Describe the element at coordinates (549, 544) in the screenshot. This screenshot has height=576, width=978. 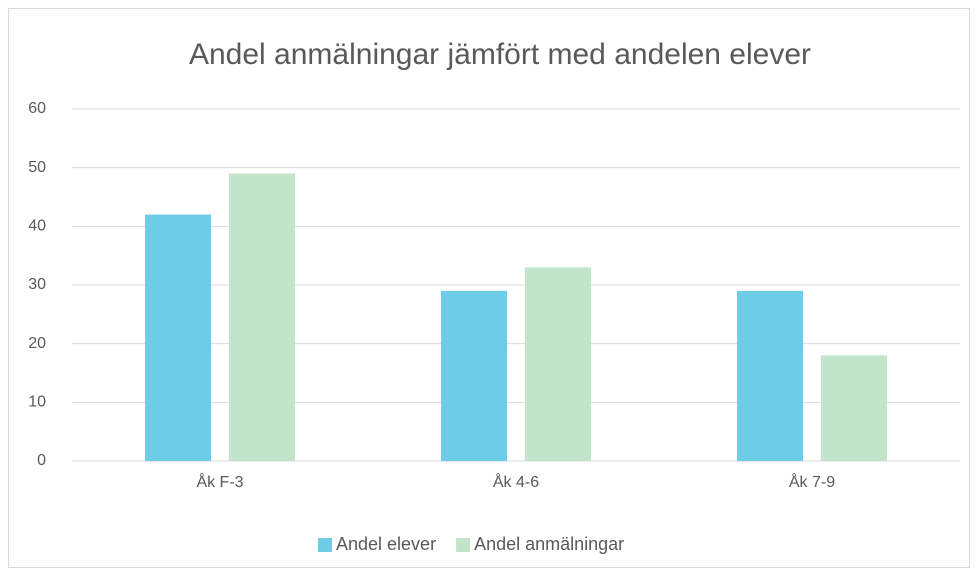
I see `legend-label: Andel anmälningar` at that location.